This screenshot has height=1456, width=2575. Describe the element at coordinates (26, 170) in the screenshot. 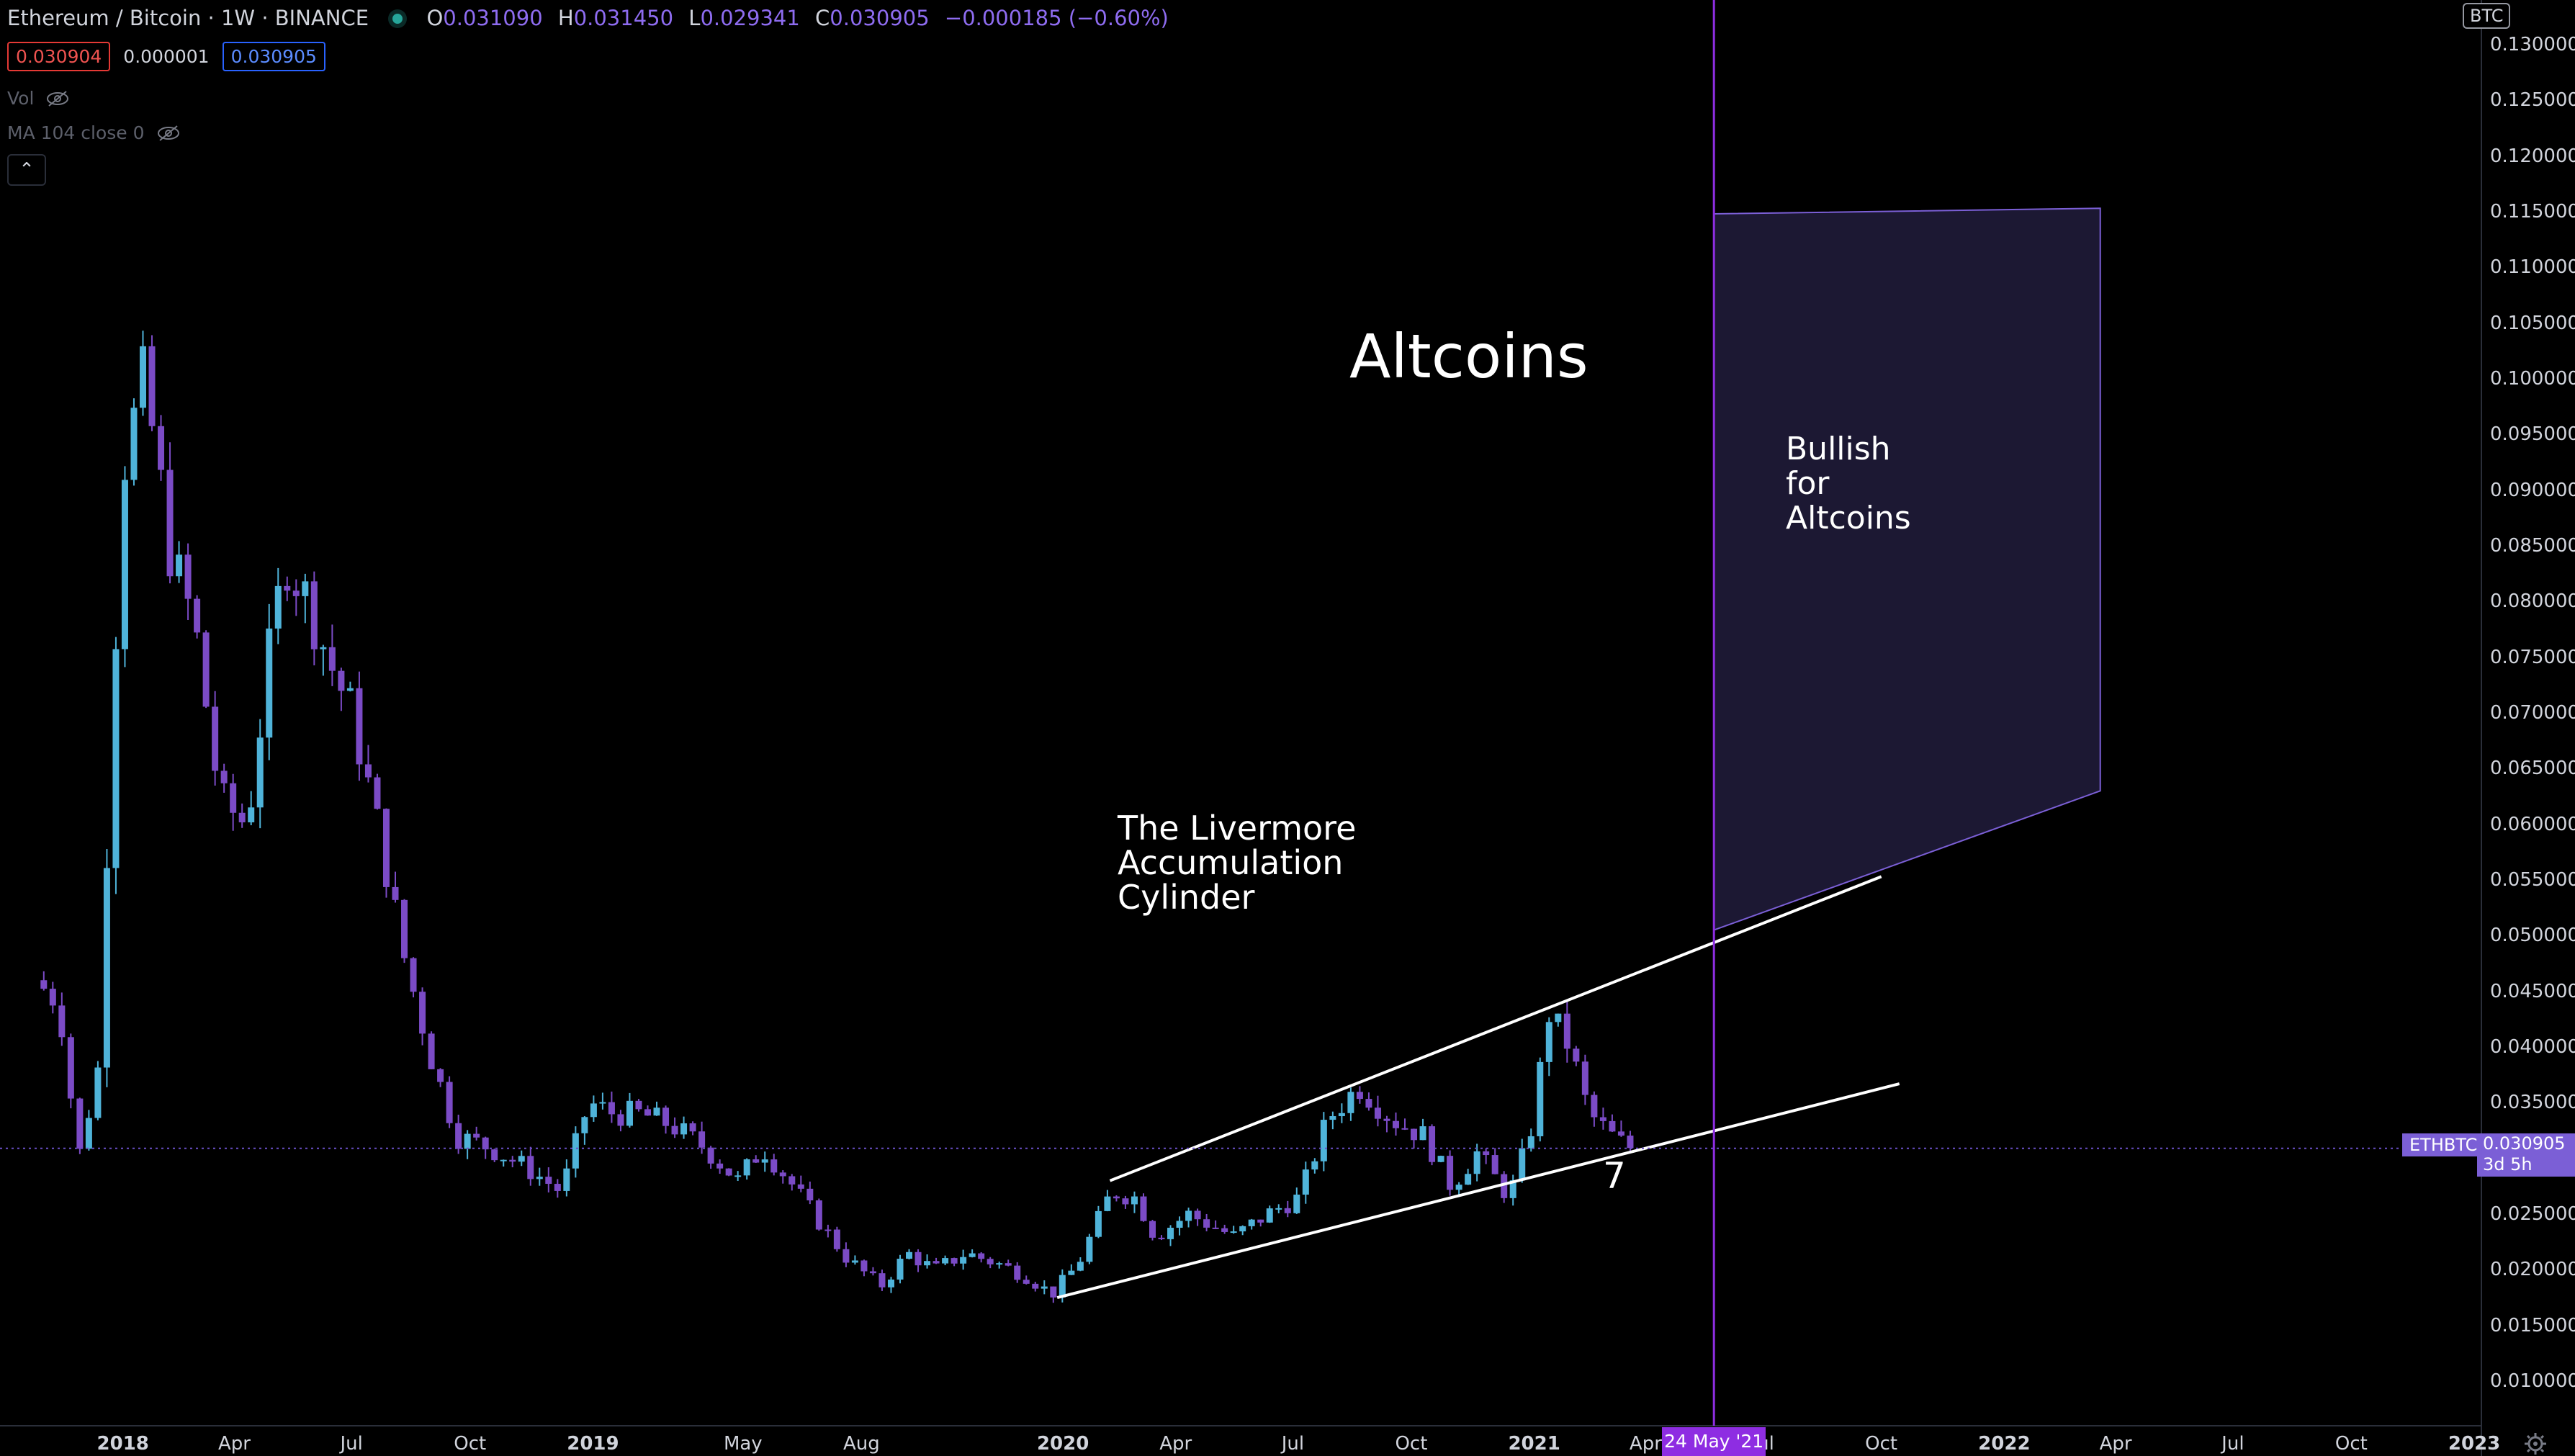

I see `collapse-indicators-button: ⌃` at that location.